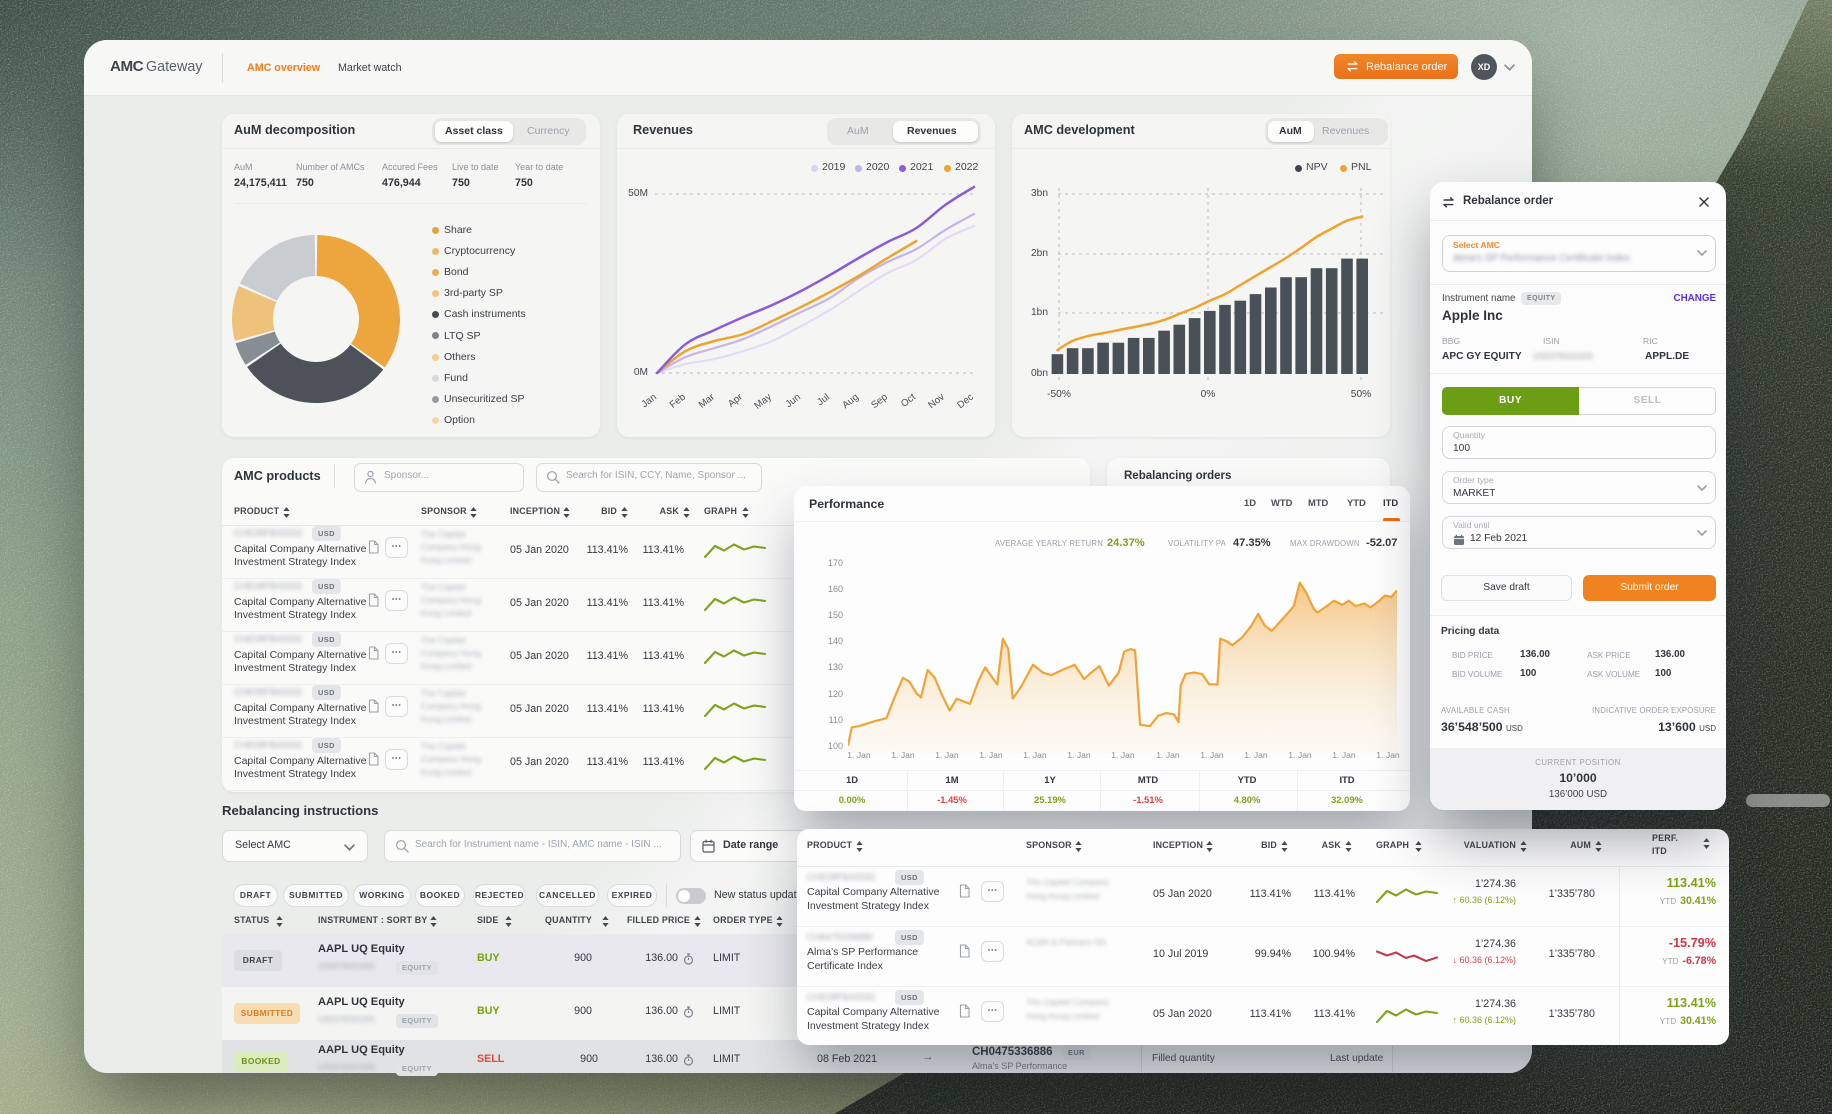 Image resolution: width=1832 pixels, height=1114 pixels. I want to click on svg-text: Mar, so click(707, 401).